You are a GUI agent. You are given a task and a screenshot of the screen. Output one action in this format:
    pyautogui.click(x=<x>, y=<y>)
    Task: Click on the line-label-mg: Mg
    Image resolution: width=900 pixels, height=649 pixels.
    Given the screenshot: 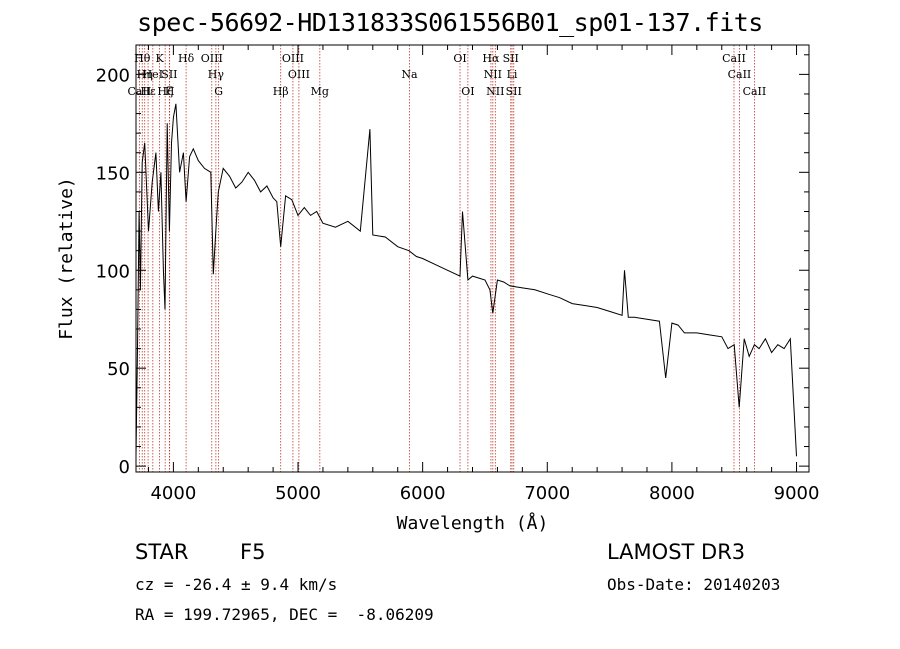 What is the action you would take?
    pyautogui.click(x=320, y=91)
    